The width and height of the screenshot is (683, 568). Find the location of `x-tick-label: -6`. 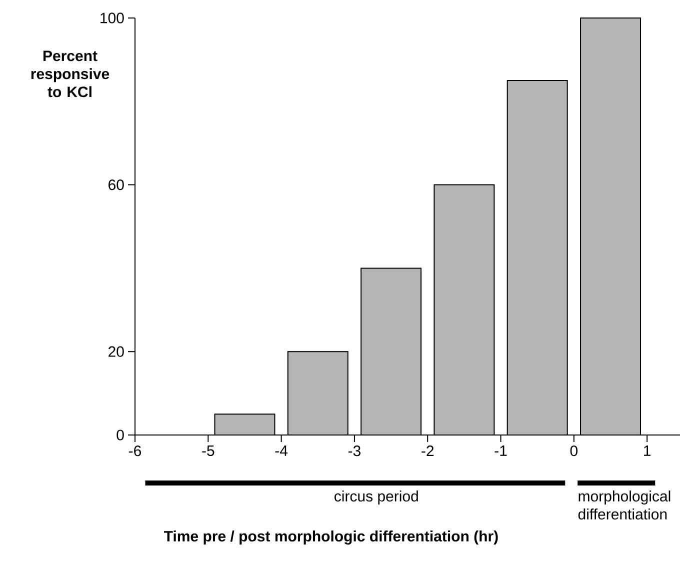

x-tick-label: -6 is located at coordinates (135, 451).